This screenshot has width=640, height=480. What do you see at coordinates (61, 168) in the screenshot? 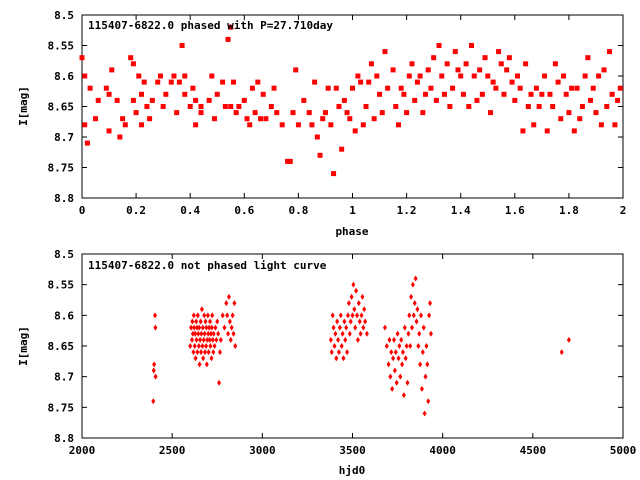
I see `y-tick-label: 8.75` at bounding box center [61, 168].